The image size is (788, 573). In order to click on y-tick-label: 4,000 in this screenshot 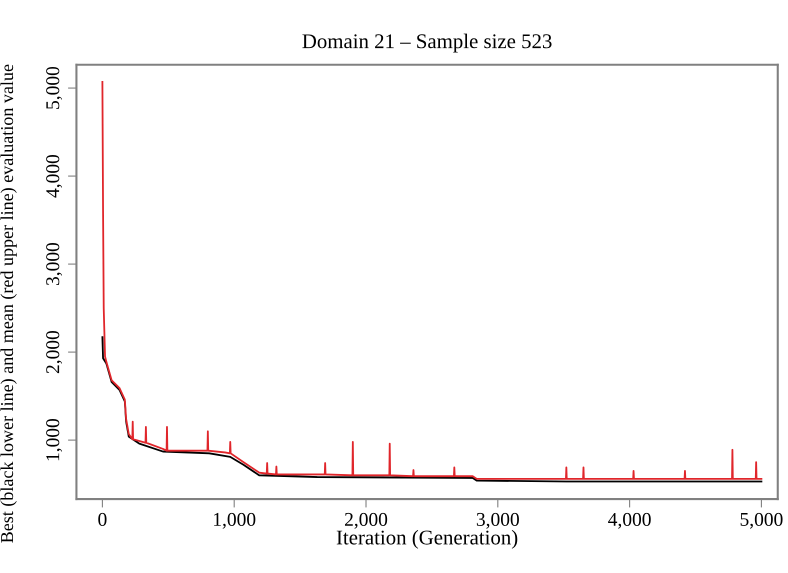, I will do `click(54, 176)`.